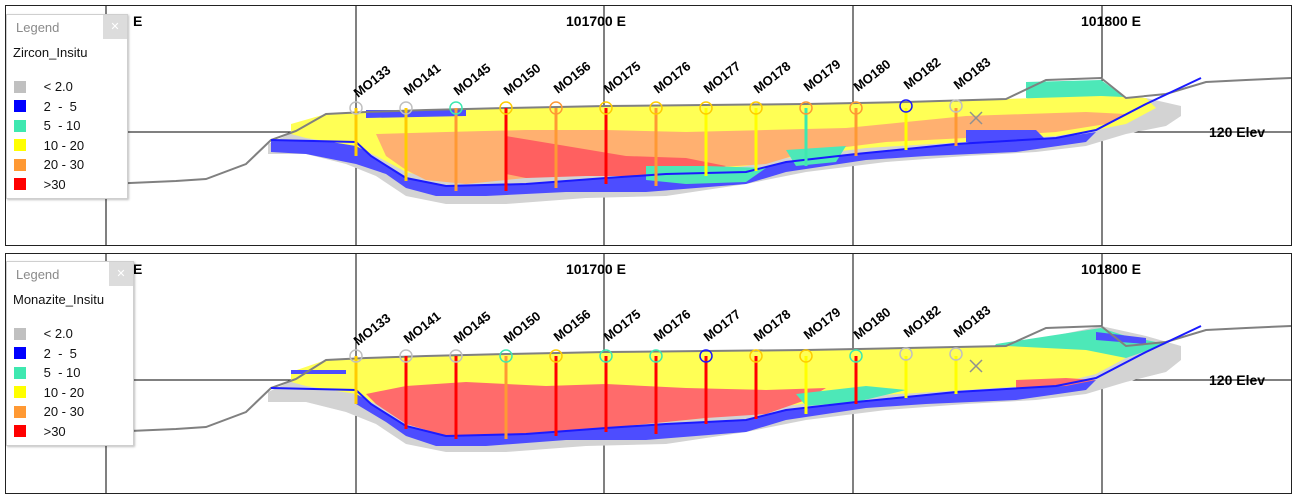  What do you see at coordinates (70, 55) in the screenshot?
I see `legend-variable: Zircon_Insitu` at bounding box center [70, 55].